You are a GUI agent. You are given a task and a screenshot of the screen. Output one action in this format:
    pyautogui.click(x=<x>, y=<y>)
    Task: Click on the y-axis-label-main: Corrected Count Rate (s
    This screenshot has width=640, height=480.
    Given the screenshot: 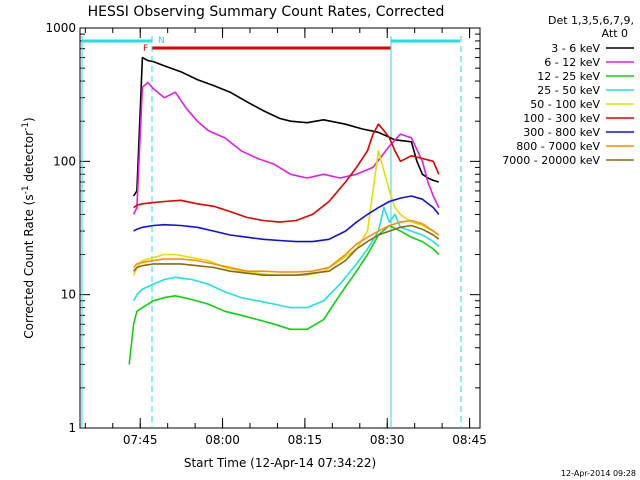 What is the action you would take?
    pyautogui.click(x=29, y=266)
    